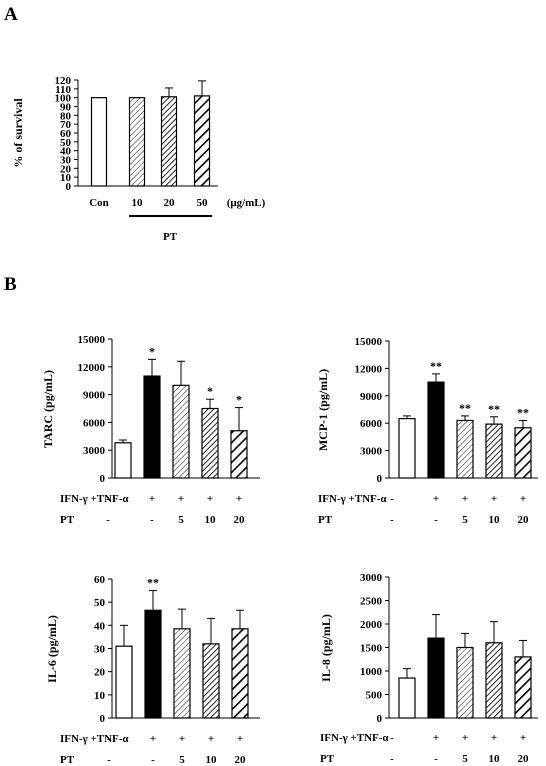 This screenshot has width=546, height=766. What do you see at coordinates (100, 580) in the screenshot?
I see `y-tick-label: 60` at bounding box center [100, 580].